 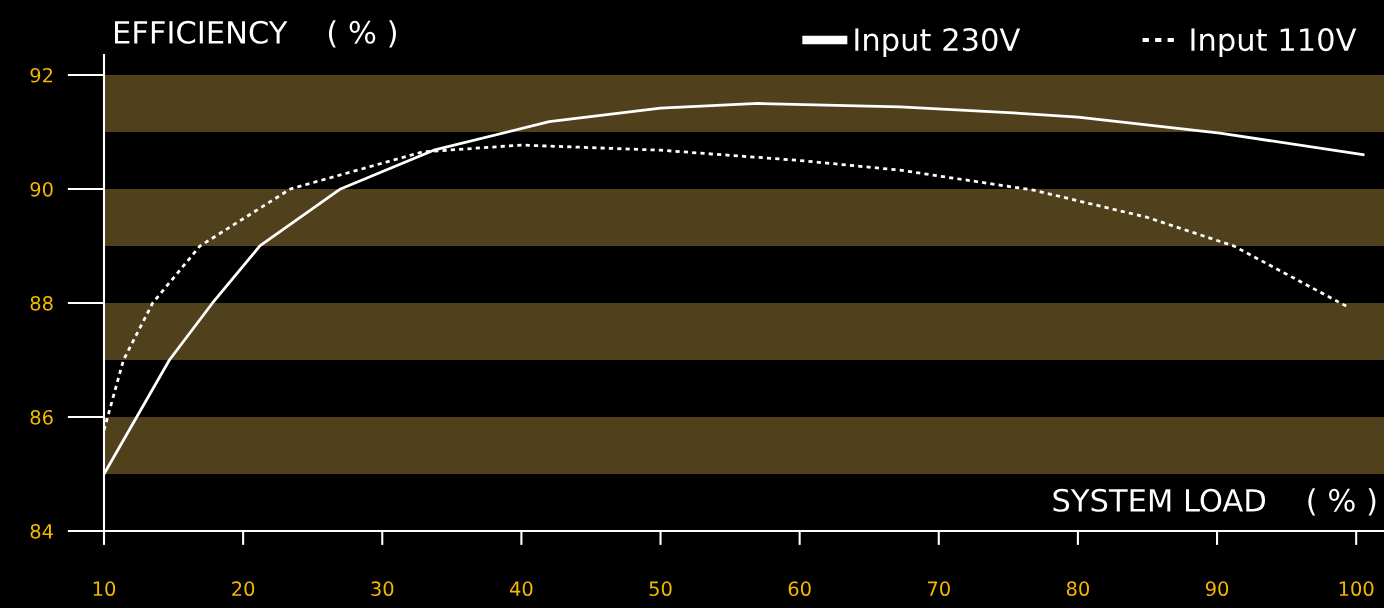 What do you see at coordinates (41, 75) in the screenshot?
I see `y-tick-label: 92` at bounding box center [41, 75].